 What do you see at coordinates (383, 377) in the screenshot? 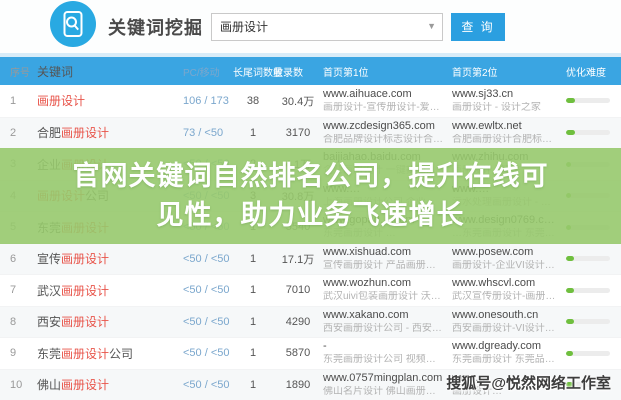
I see `site-url: www.0757mingplan.com` at bounding box center [383, 377].